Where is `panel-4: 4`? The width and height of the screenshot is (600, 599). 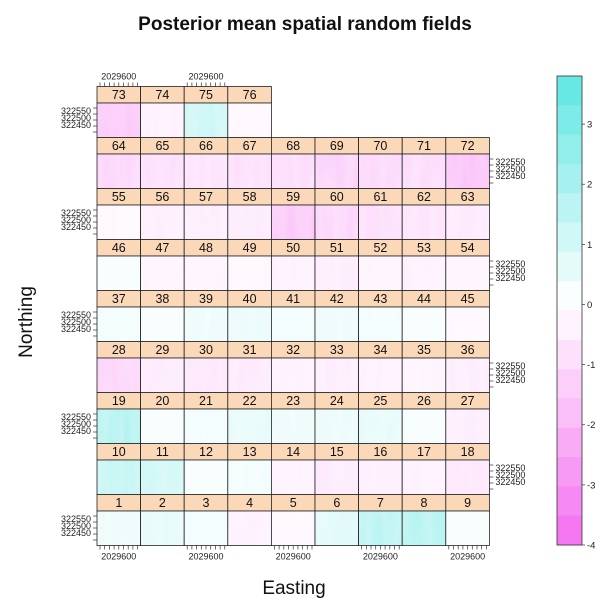
panel-4: 4 is located at coordinates (249, 520).